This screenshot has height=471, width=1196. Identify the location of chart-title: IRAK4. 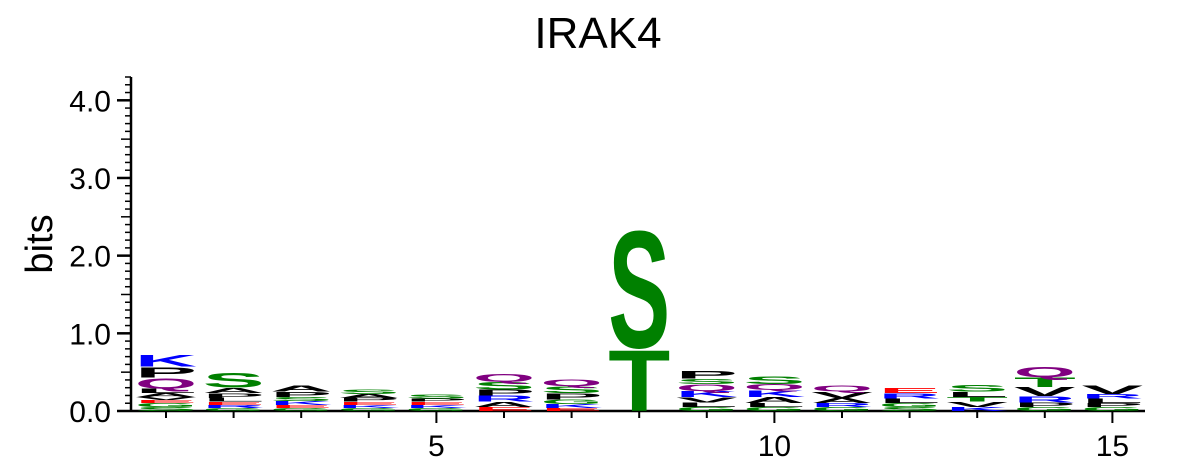
(597, 33).